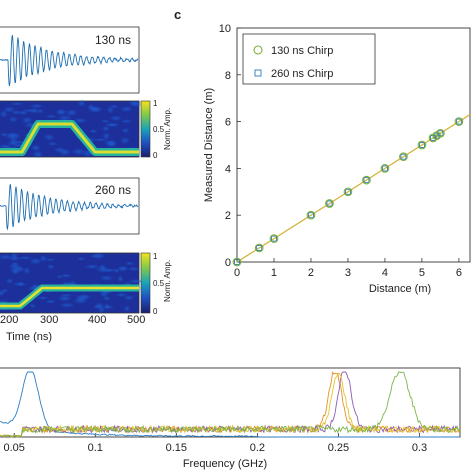 This screenshot has height=474, width=474. I want to click on y-tick-label: 8, so click(228, 76).